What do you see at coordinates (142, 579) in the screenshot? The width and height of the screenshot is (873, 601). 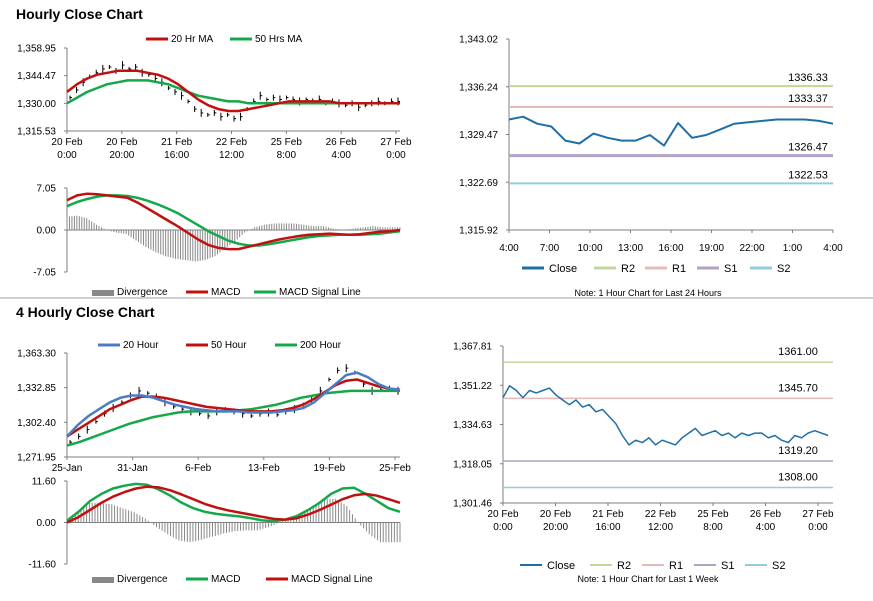 I see `4h-macd-legend-label: Divergence` at bounding box center [142, 579].